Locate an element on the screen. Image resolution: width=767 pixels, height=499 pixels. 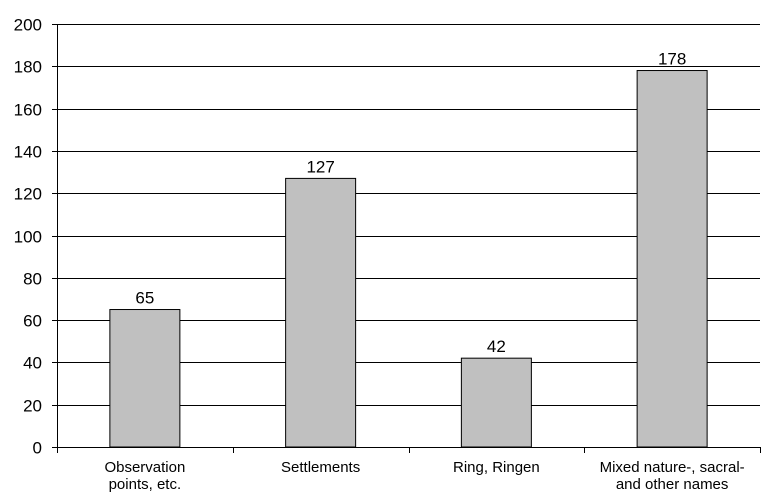
y-tick-label: 40 is located at coordinates (32, 363).